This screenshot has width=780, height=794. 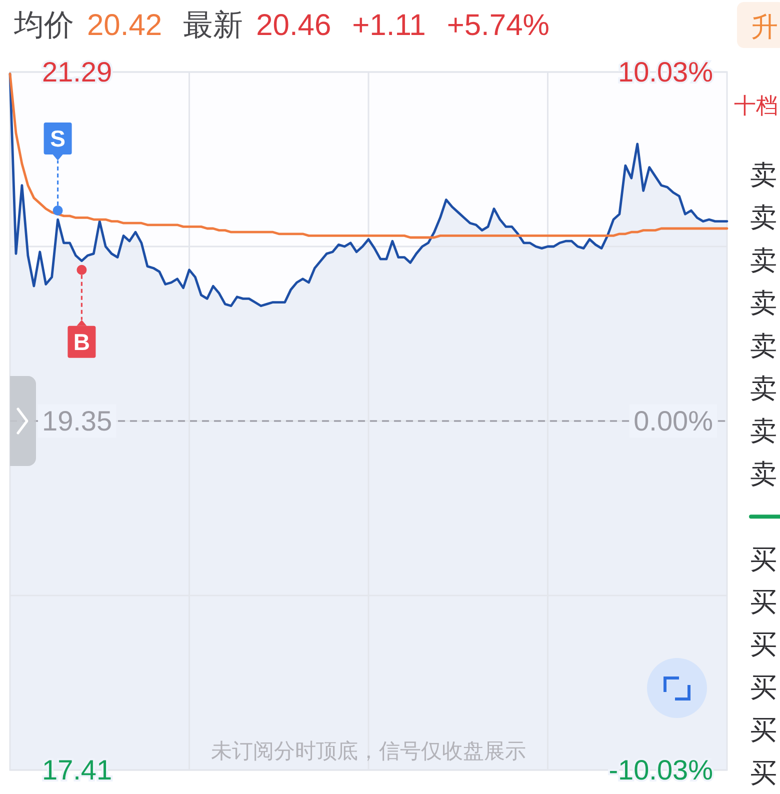 What do you see at coordinates (665, 72) in the screenshot?
I see `y2-tick-label: 10.03%` at bounding box center [665, 72].